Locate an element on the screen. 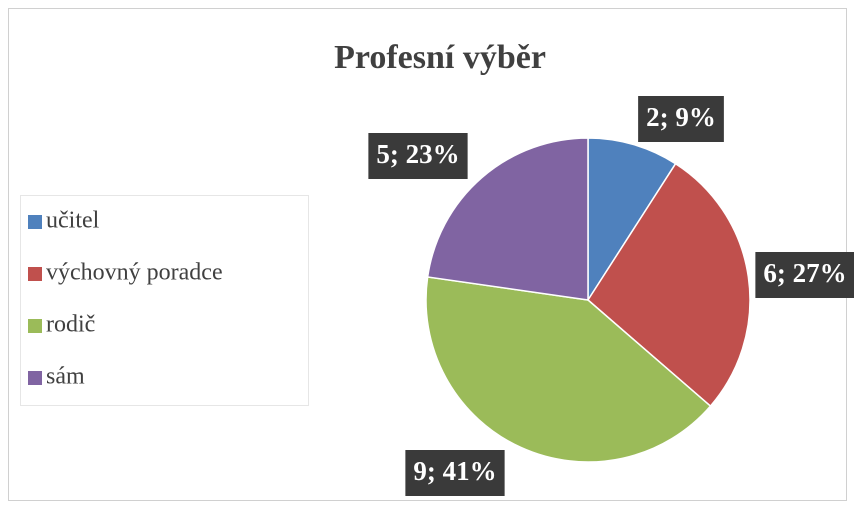  chart-title: Profesní výběr is located at coordinates (440, 57).